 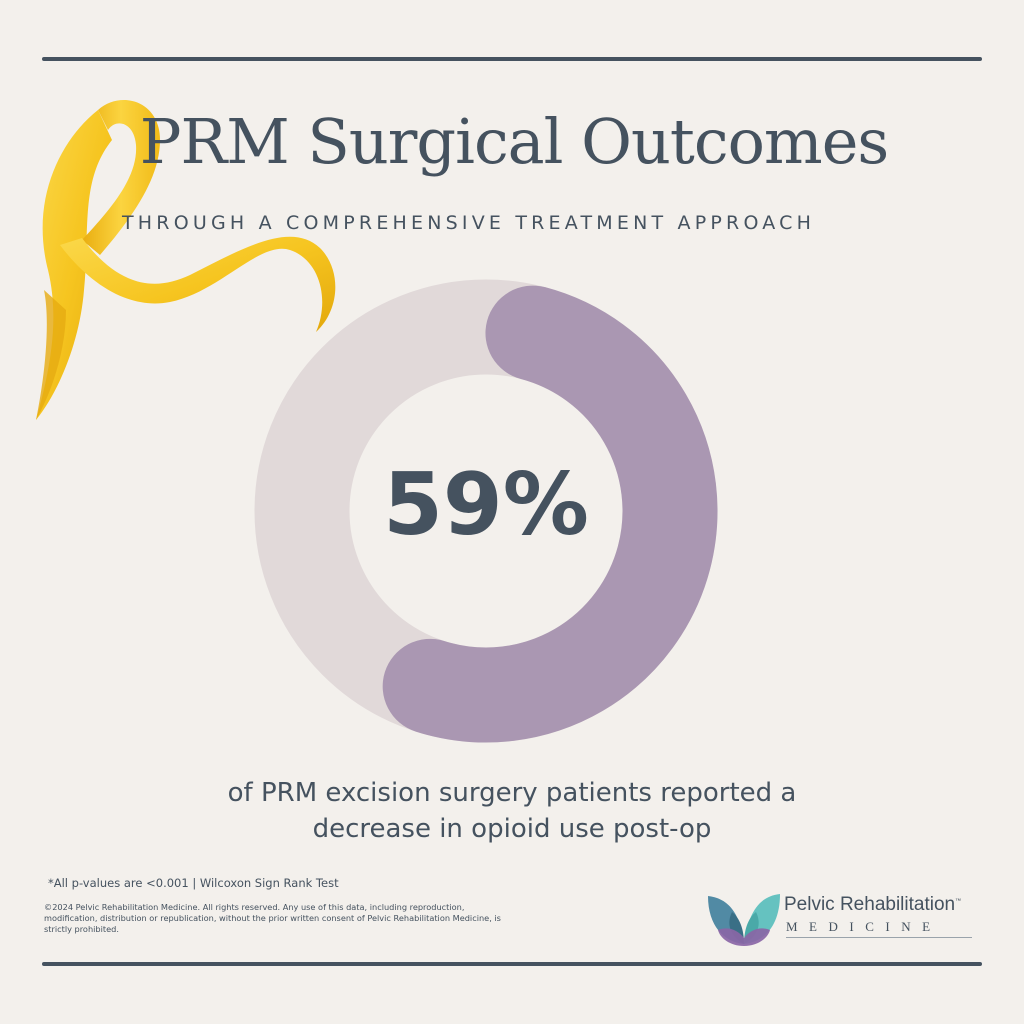 What do you see at coordinates (958, 901) in the screenshot?
I see `logo-trademark: ™` at bounding box center [958, 901].